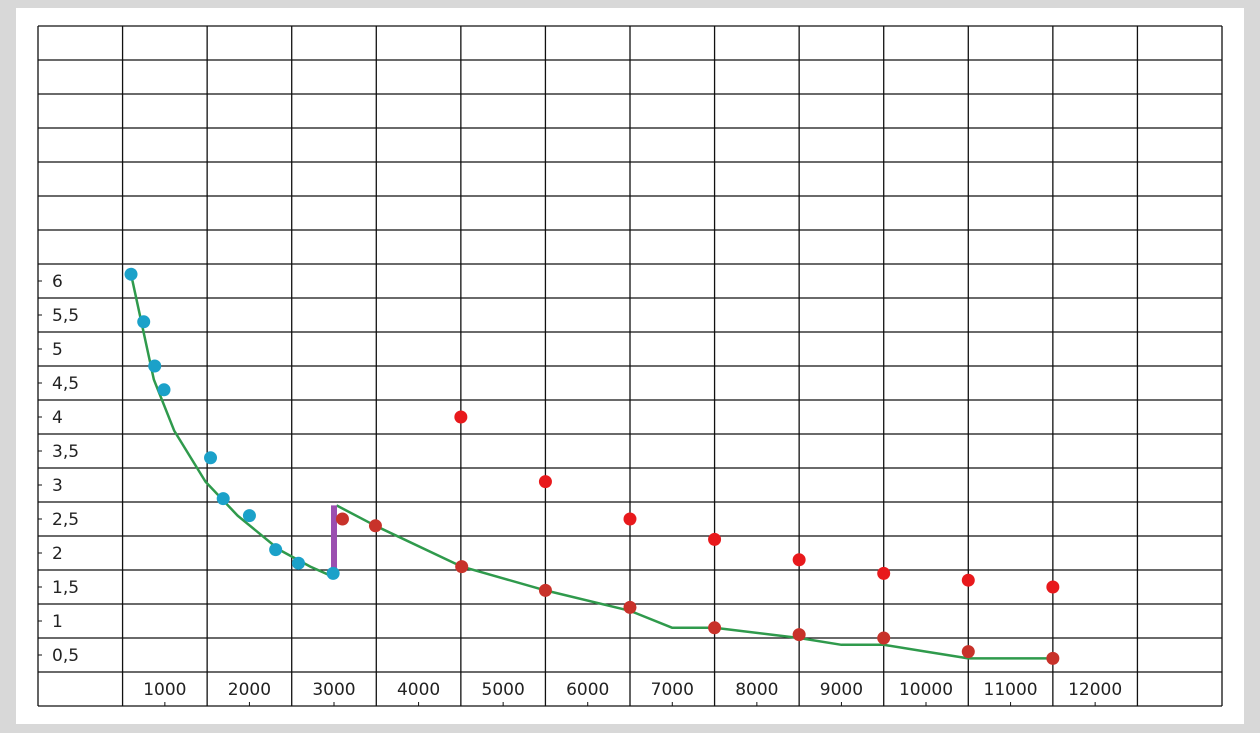 Image resolution: width=1260 pixels, height=733 pixels. Describe the element at coordinates (1095, 690) in the screenshot. I see `x-tick-label: 12000` at that location.